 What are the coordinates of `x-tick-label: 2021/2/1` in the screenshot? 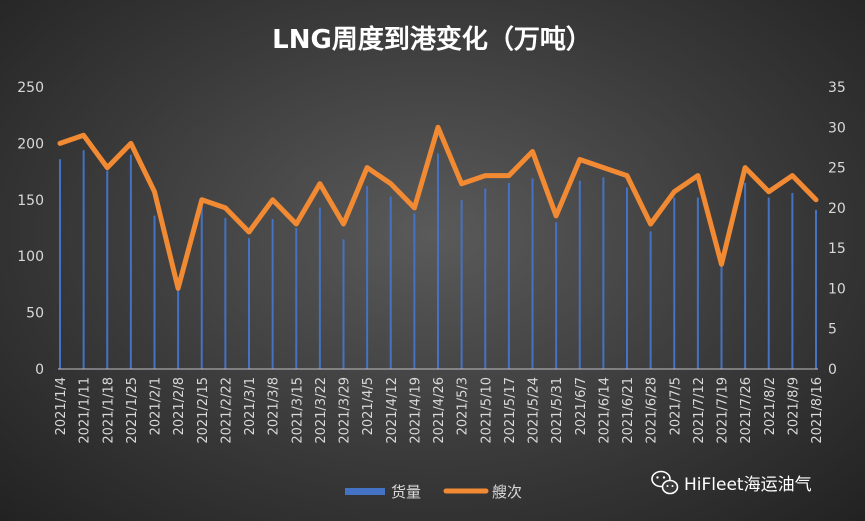 It's located at (156, 406).